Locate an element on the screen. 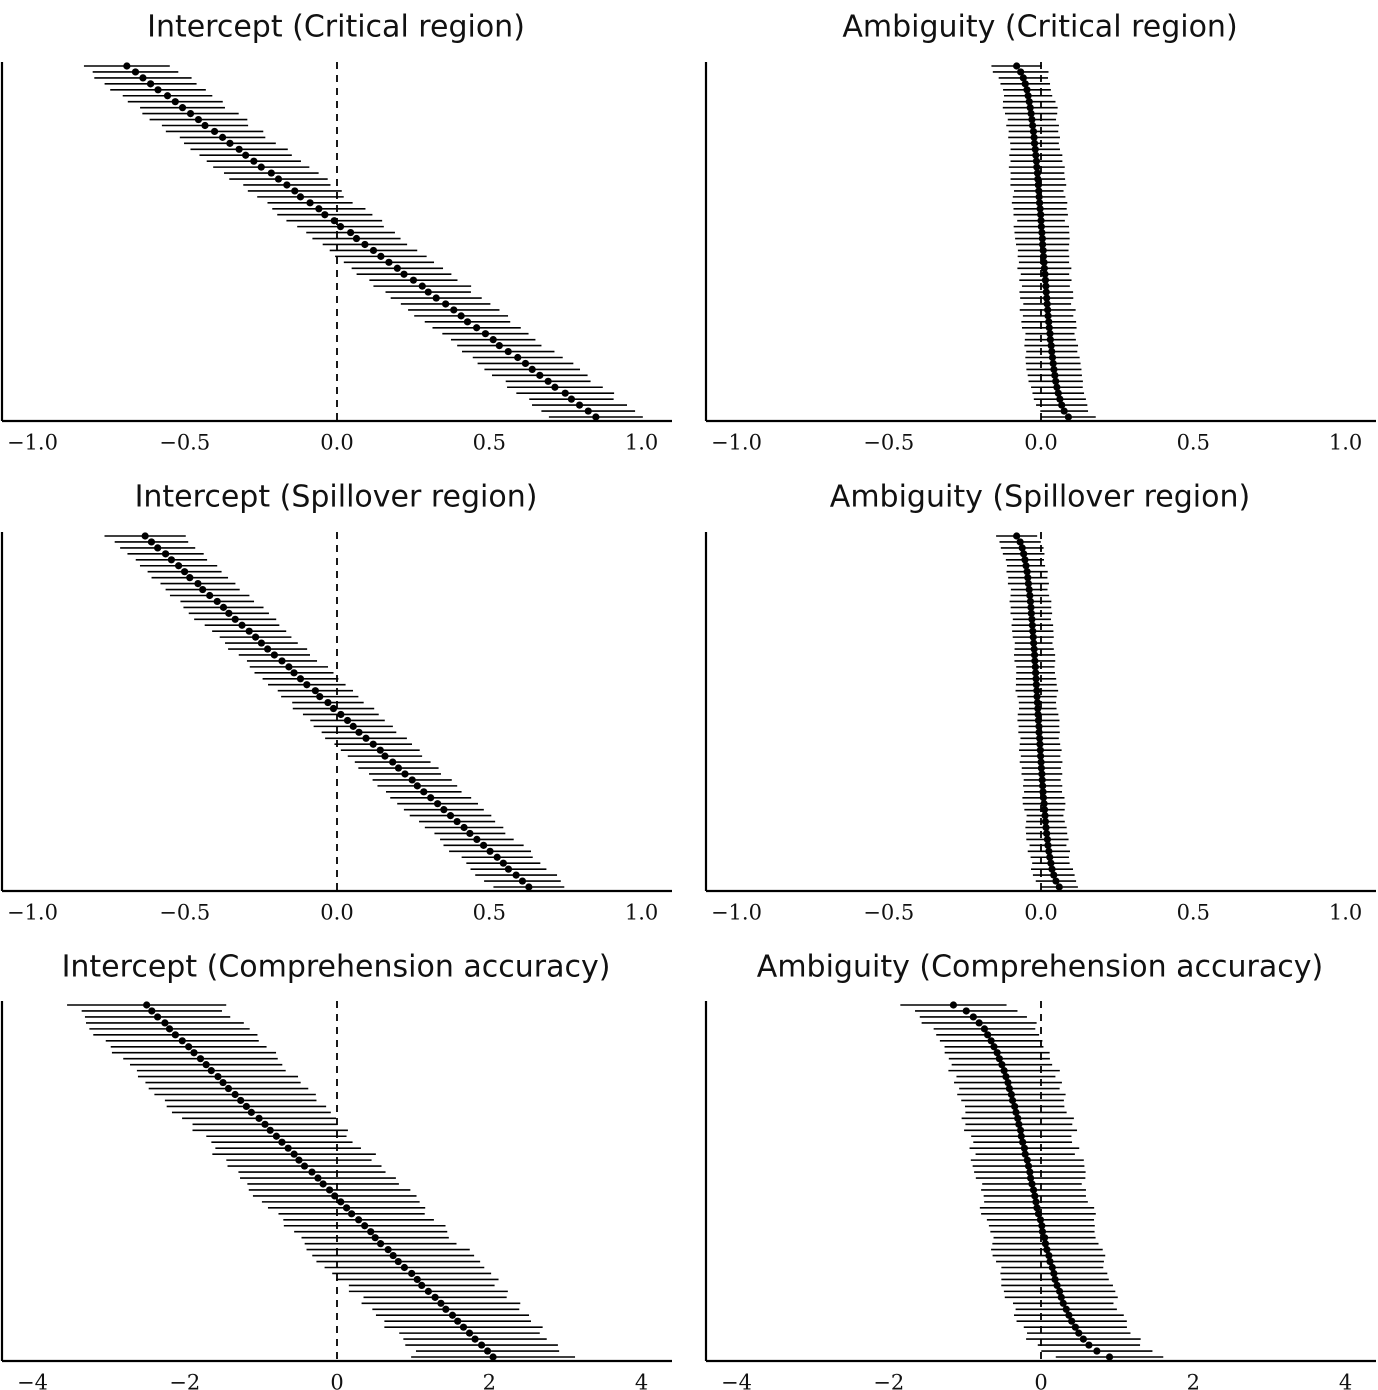 This screenshot has width=1378, height=1390. panel-title: Intercept (Spillover region) is located at coordinates (336, 497).